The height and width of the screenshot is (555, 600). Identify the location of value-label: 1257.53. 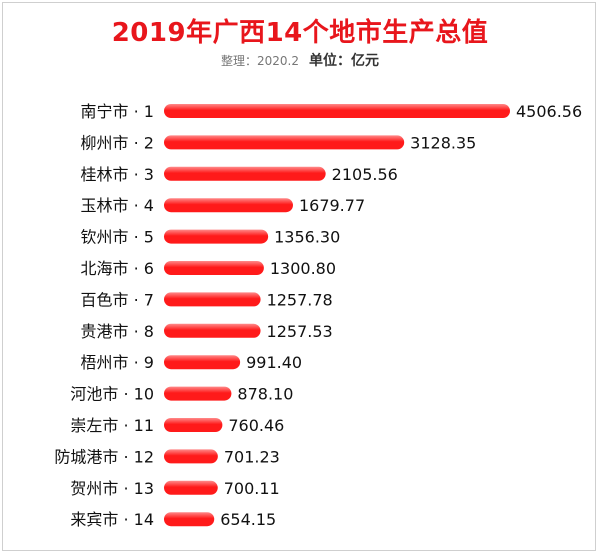
(300, 331).